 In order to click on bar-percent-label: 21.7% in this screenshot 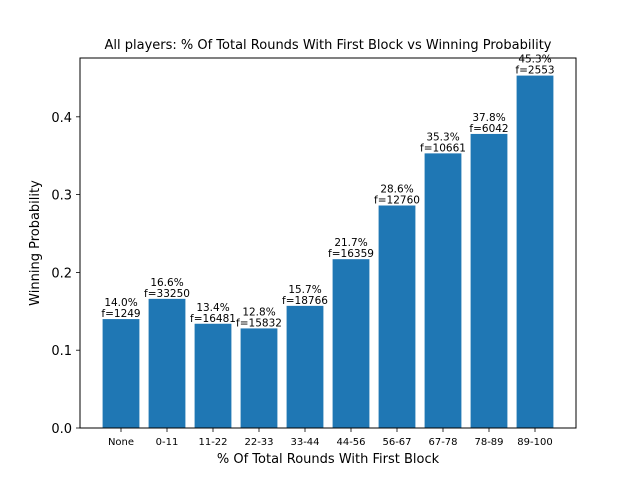, I will do `click(350, 243)`.